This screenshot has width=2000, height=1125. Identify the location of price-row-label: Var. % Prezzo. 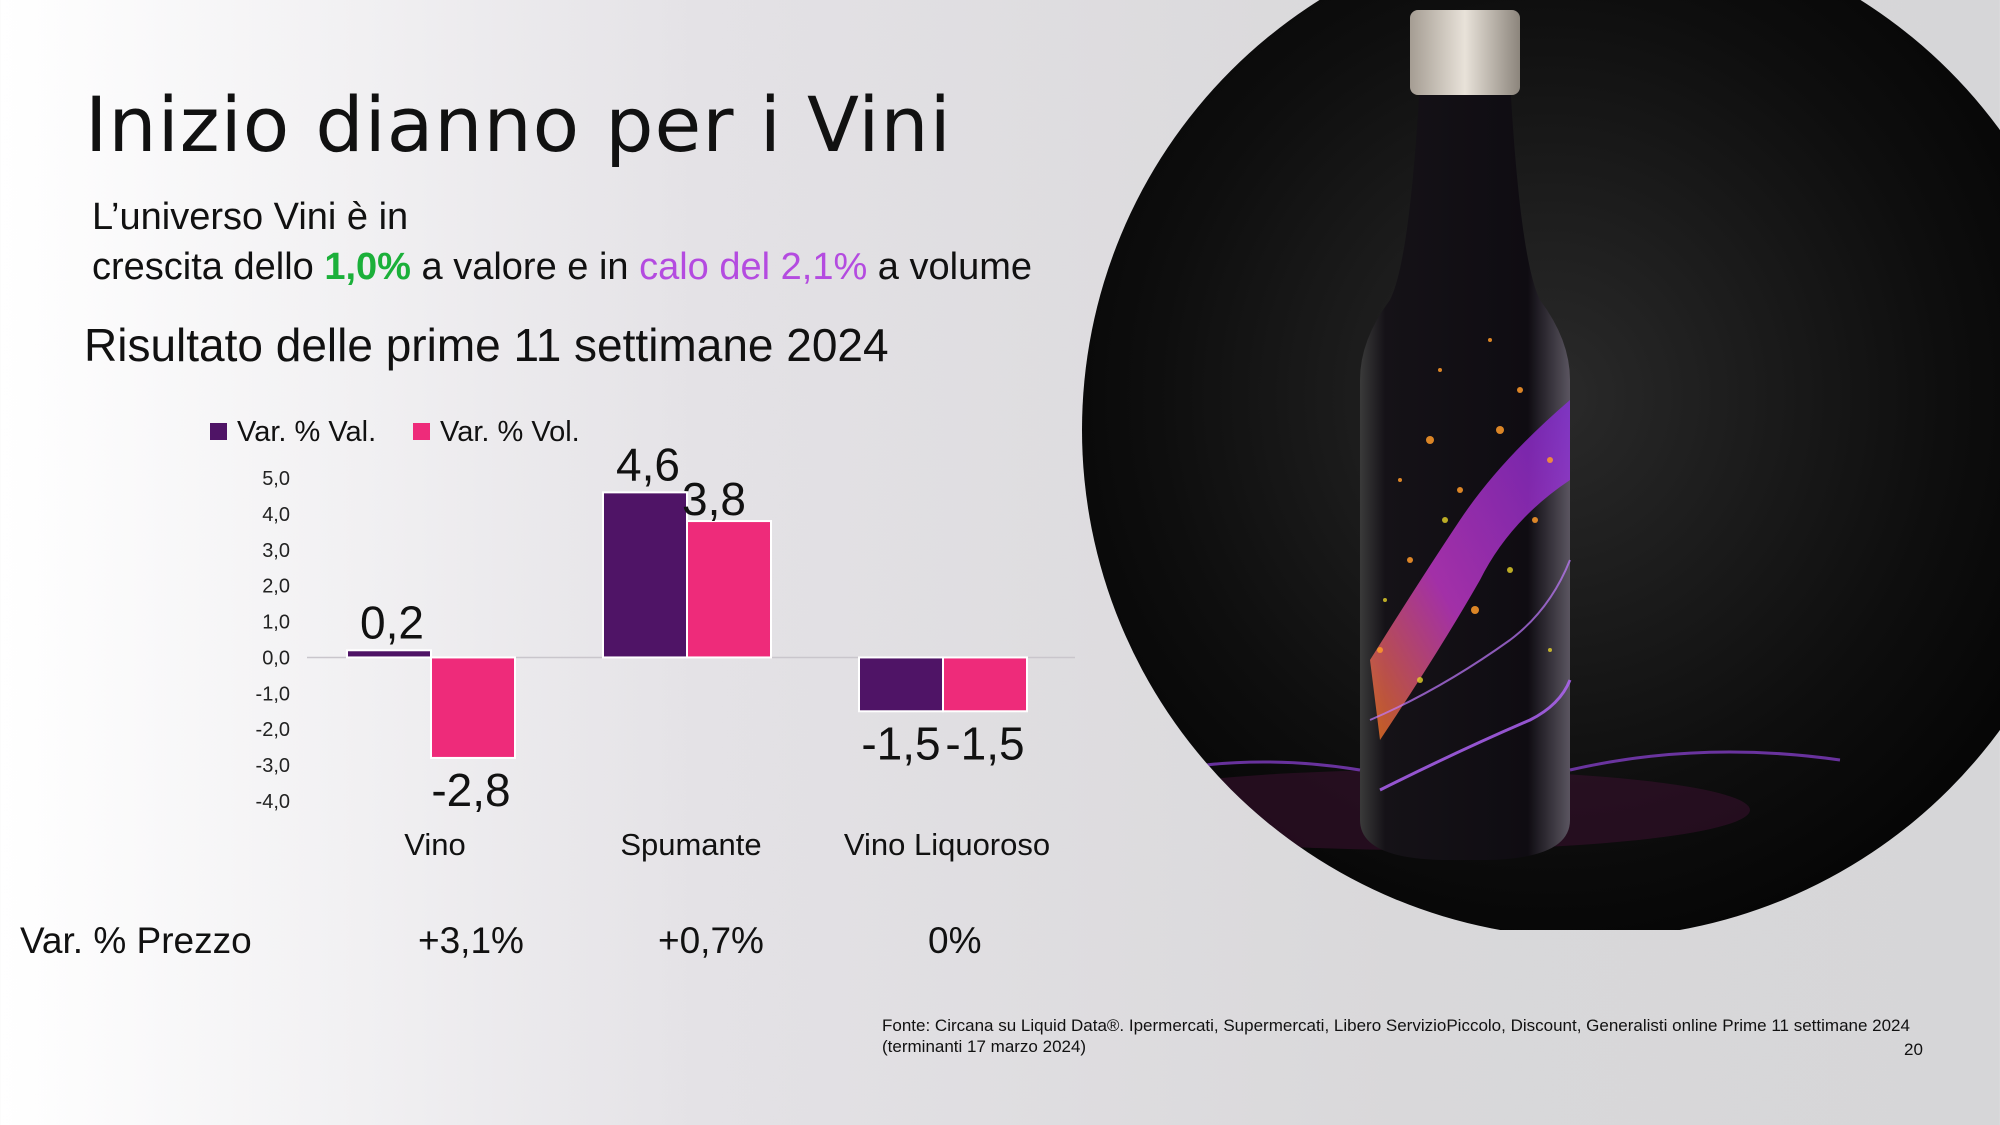
(136, 940).